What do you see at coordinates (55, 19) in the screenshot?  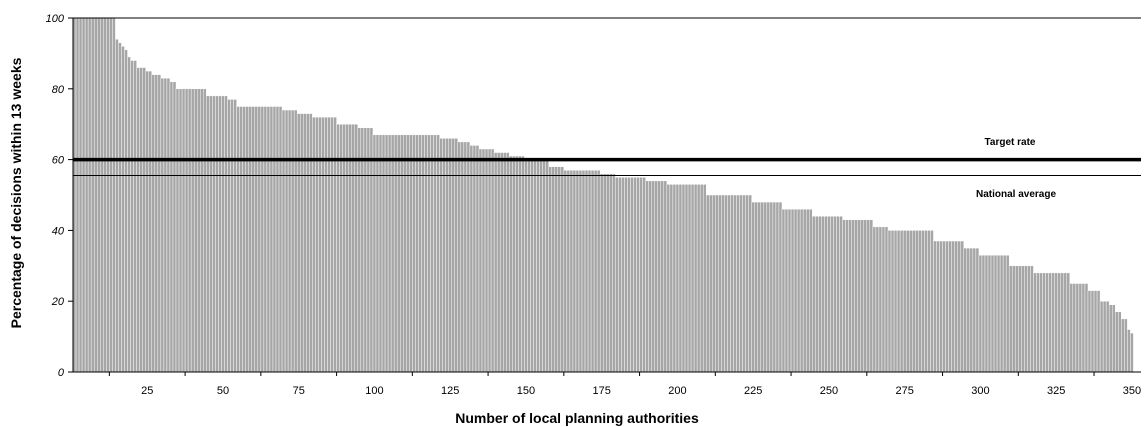 I see `y-tick-label: 100` at bounding box center [55, 19].